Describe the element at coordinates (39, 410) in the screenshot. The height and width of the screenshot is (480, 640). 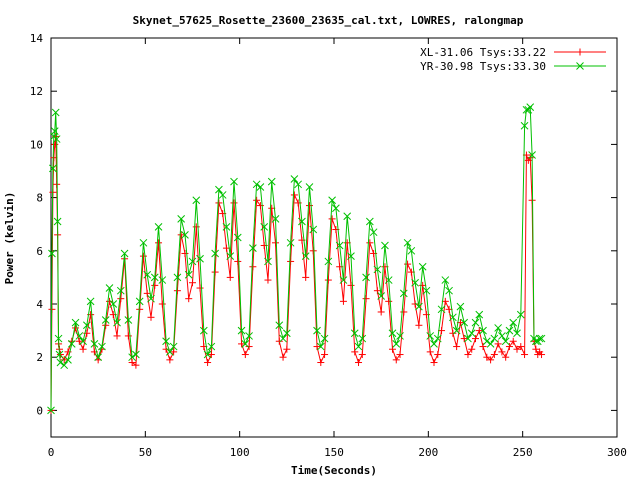
I see `y-tick-label: 0` at that location.